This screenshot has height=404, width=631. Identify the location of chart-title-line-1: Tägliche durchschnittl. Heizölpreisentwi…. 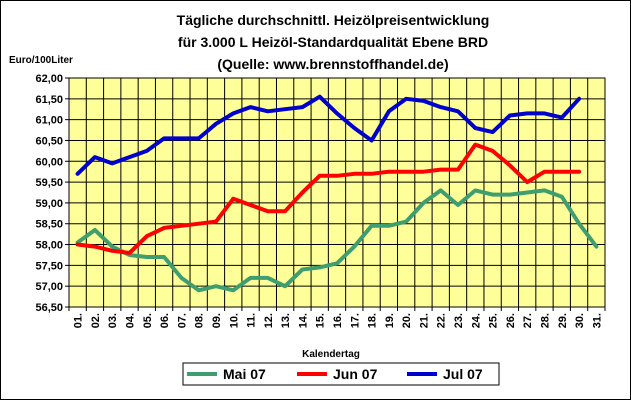
(333, 20).